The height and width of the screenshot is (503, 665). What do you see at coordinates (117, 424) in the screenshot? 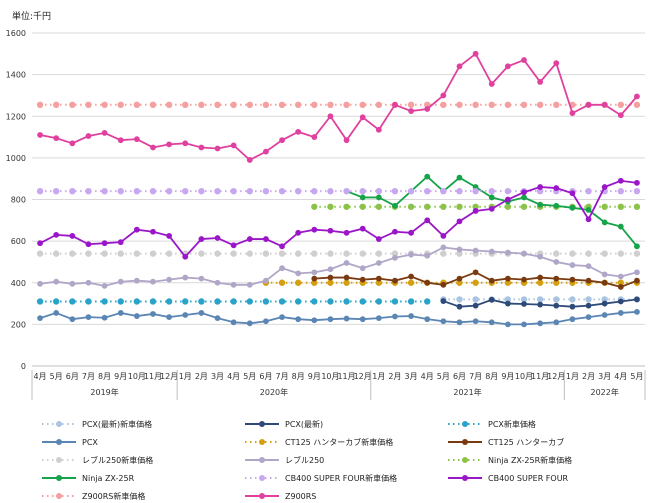
I see `legend-label: PCX(最新)新車価格` at bounding box center [117, 424].